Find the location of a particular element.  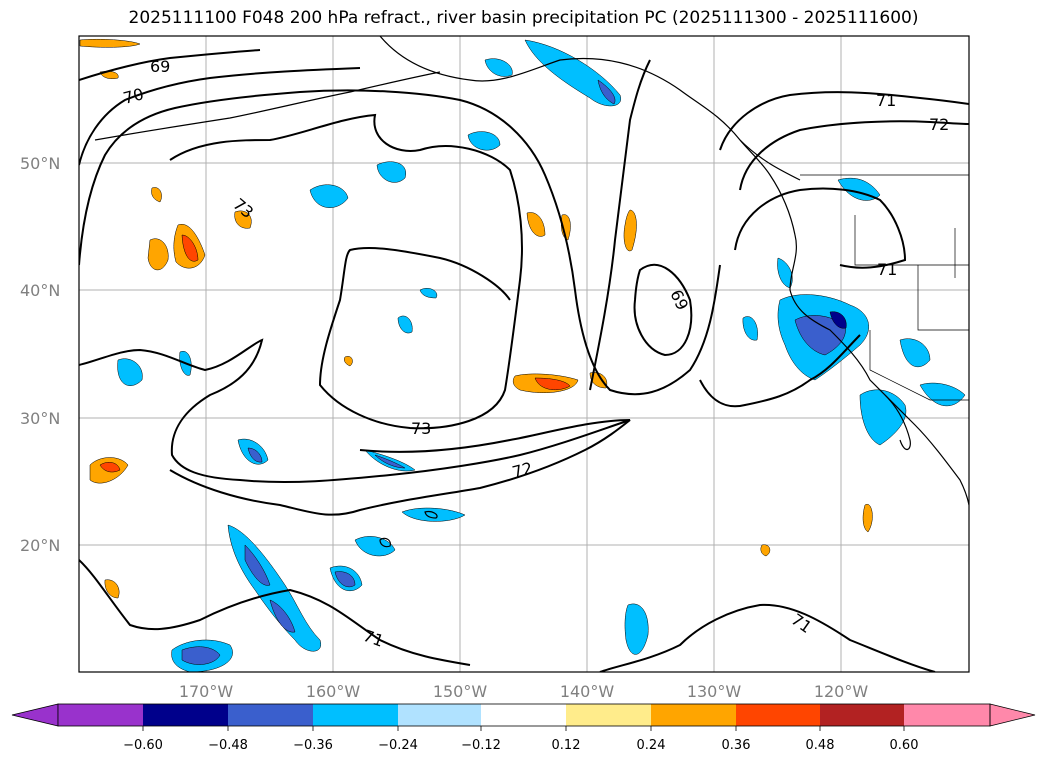

lat-label-20: 20°N is located at coordinates (40, 545).